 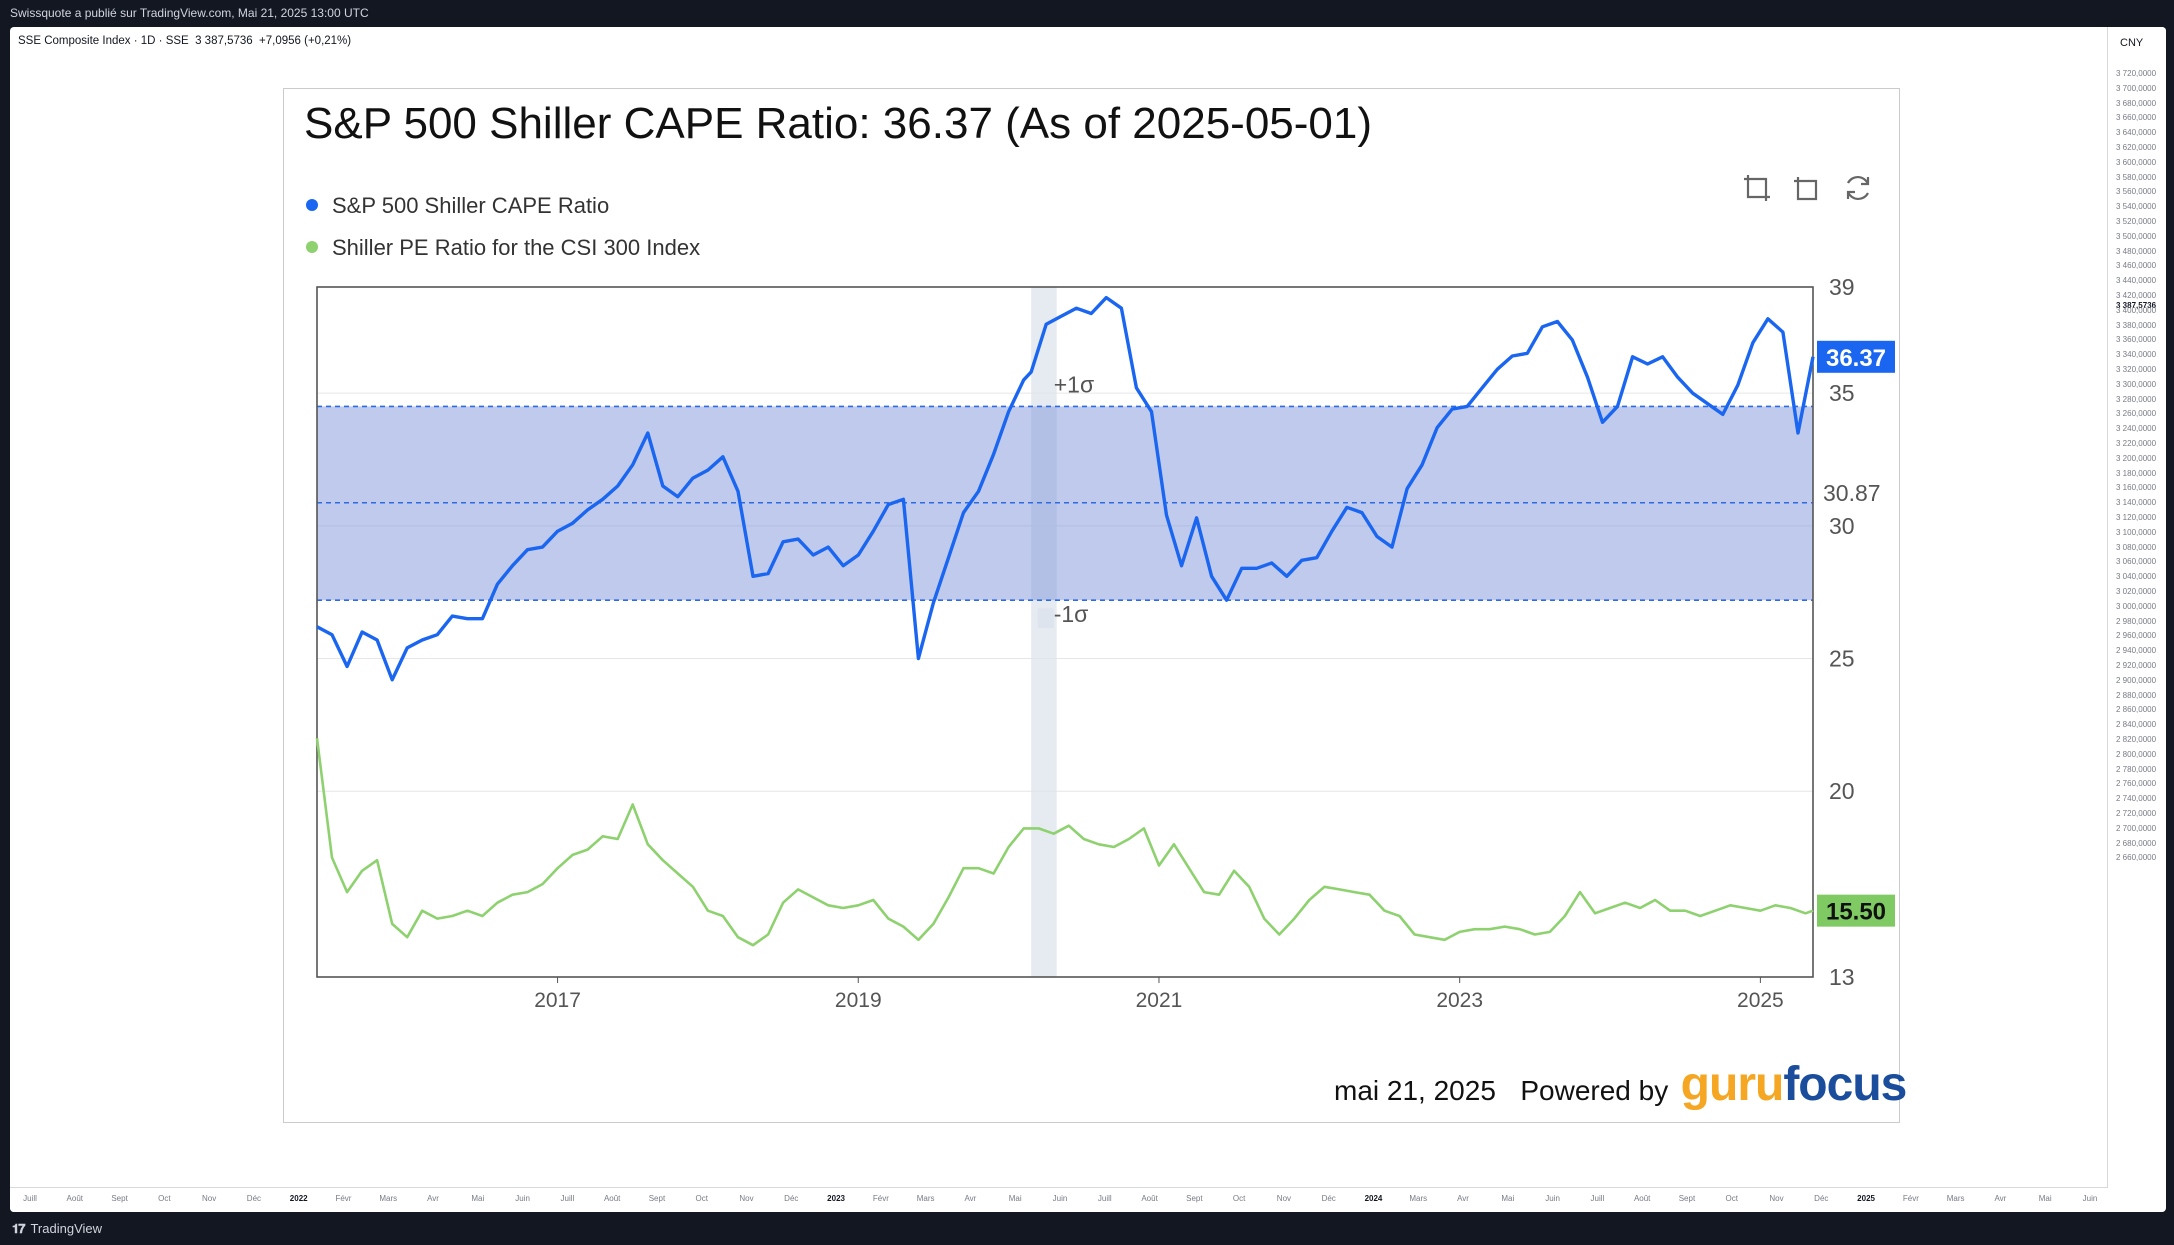 What do you see at coordinates (2136, 843) in the screenshot?
I see `price-tick: 2 680,0000` at bounding box center [2136, 843].